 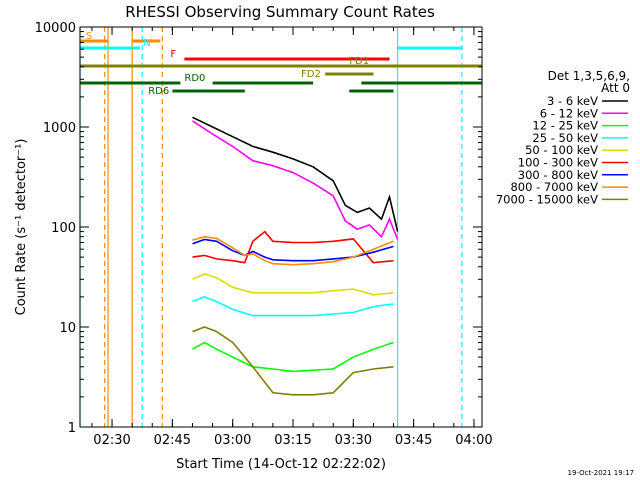 What do you see at coordinates (146, 43) in the screenshot?
I see `state-label-n: N` at bounding box center [146, 43].